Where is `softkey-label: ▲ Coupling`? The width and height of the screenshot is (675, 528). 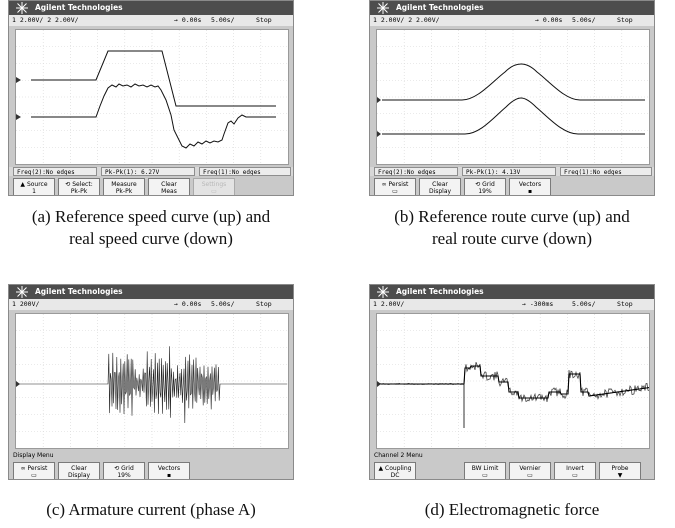
softkey-label: ▲ Coupling is located at coordinates (395, 468).